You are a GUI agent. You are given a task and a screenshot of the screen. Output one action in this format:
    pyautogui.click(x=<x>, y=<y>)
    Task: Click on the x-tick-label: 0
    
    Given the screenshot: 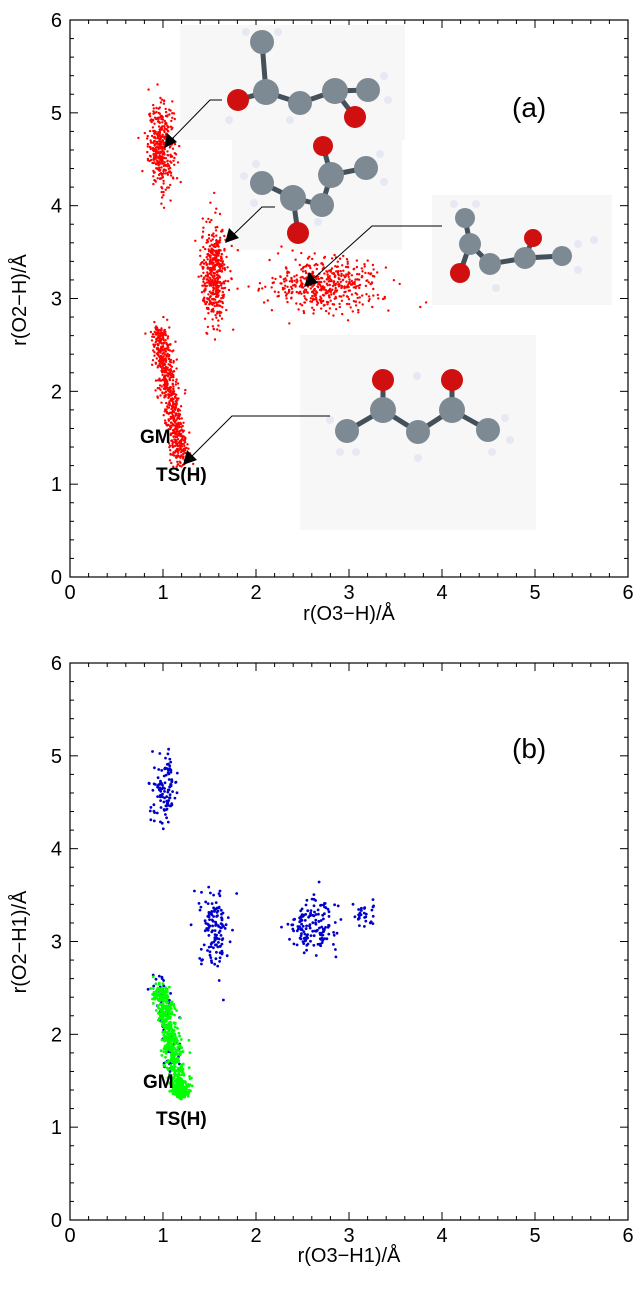 What is the action you would take?
    pyautogui.click(x=69, y=1236)
    